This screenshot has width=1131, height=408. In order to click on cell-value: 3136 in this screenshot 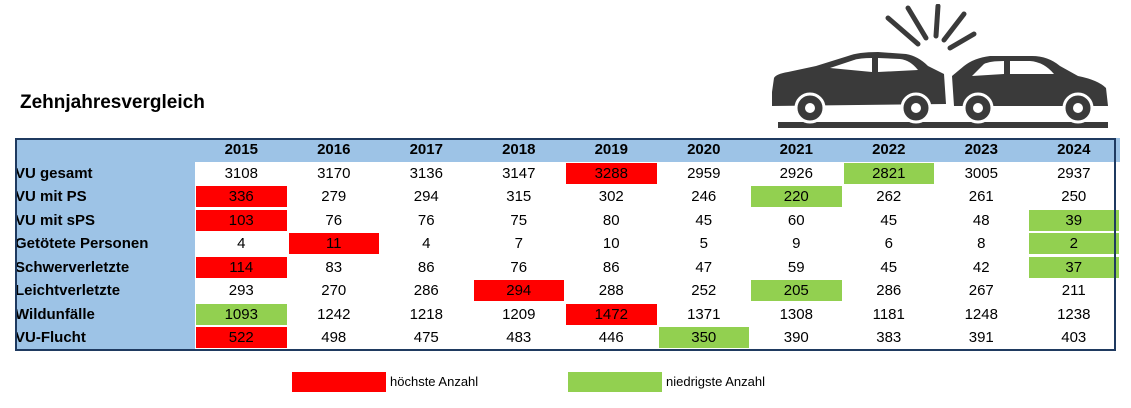, I will do `click(426, 173)`.